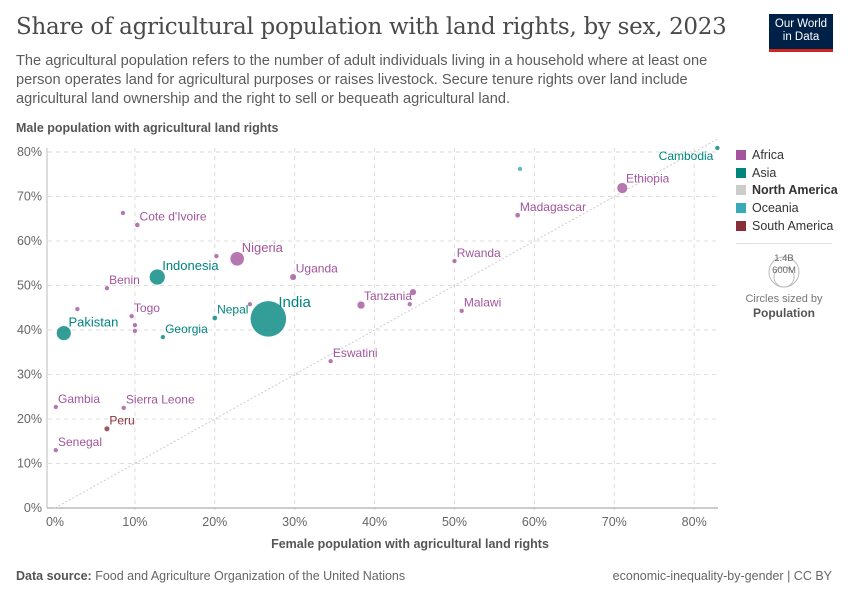 Image resolution: width=850 pixels, height=600 pixels. Describe the element at coordinates (190, 265) in the screenshot. I see `point-label: Indonesia` at that location.